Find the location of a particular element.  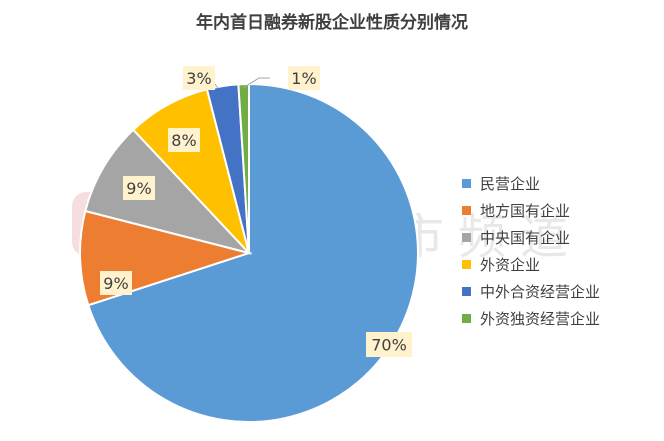

legend: 民营企业地方国有企业 中央国有企业 外资企业中外合资经营企业 外资独资经营企业 is located at coordinates (531, 251).